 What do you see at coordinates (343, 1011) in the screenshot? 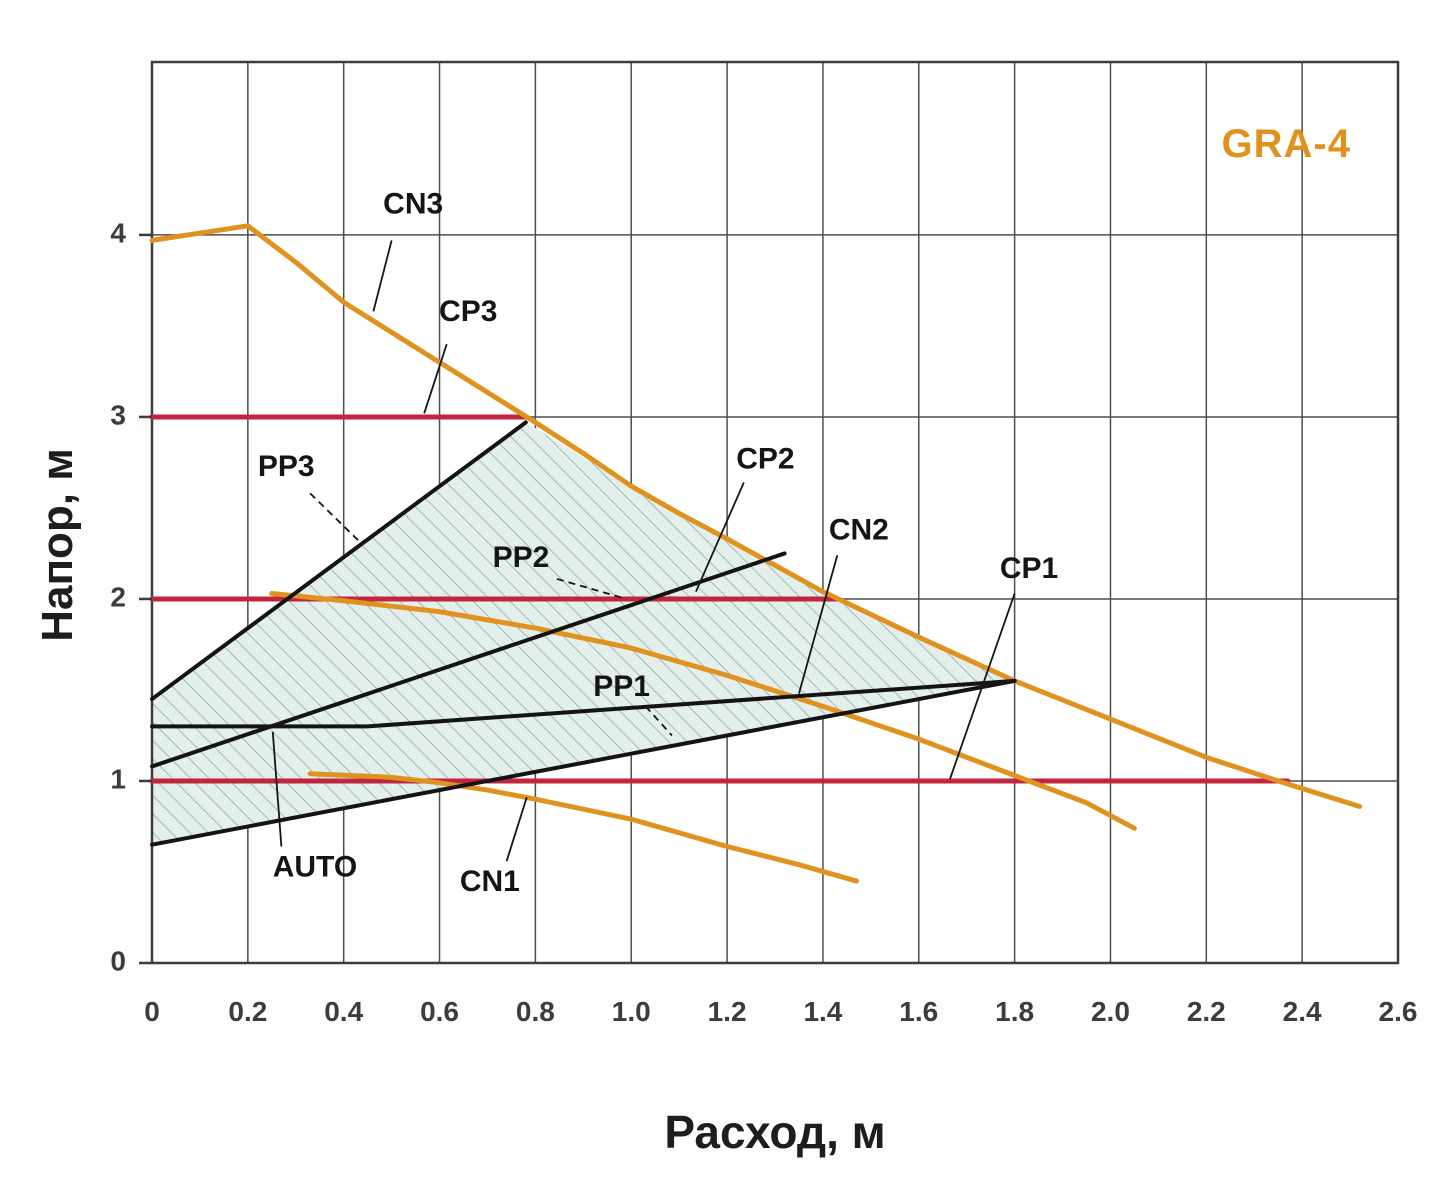
I see `x-tick-label: 0.4` at bounding box center [343, 1011].